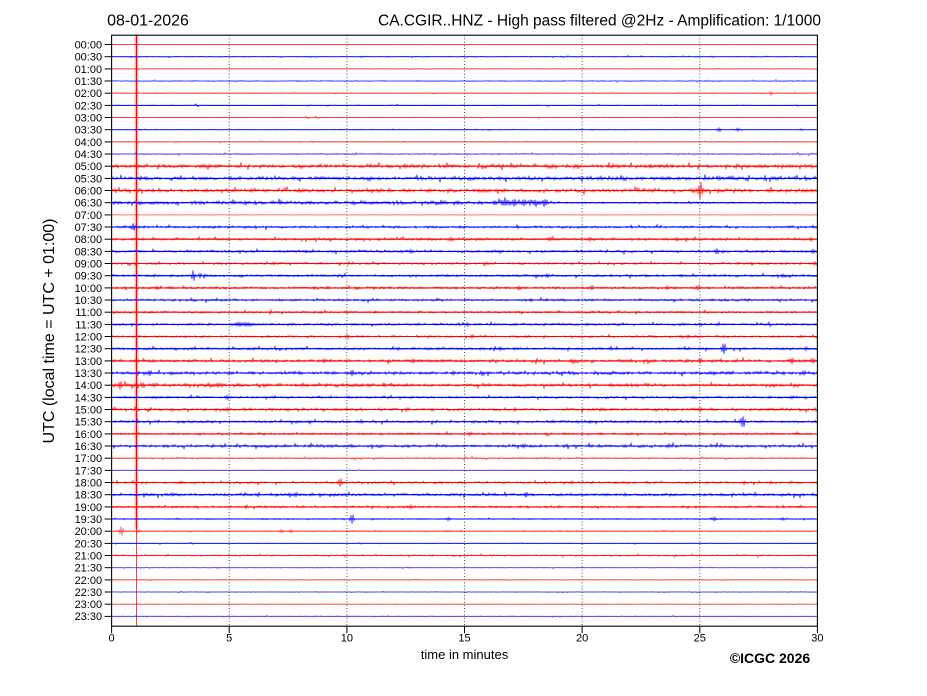  What do you see at coordinates (770, 658) in the screenshot?
I see `svg-text: ©ICGC 2026` at bounding box center [770, 658].